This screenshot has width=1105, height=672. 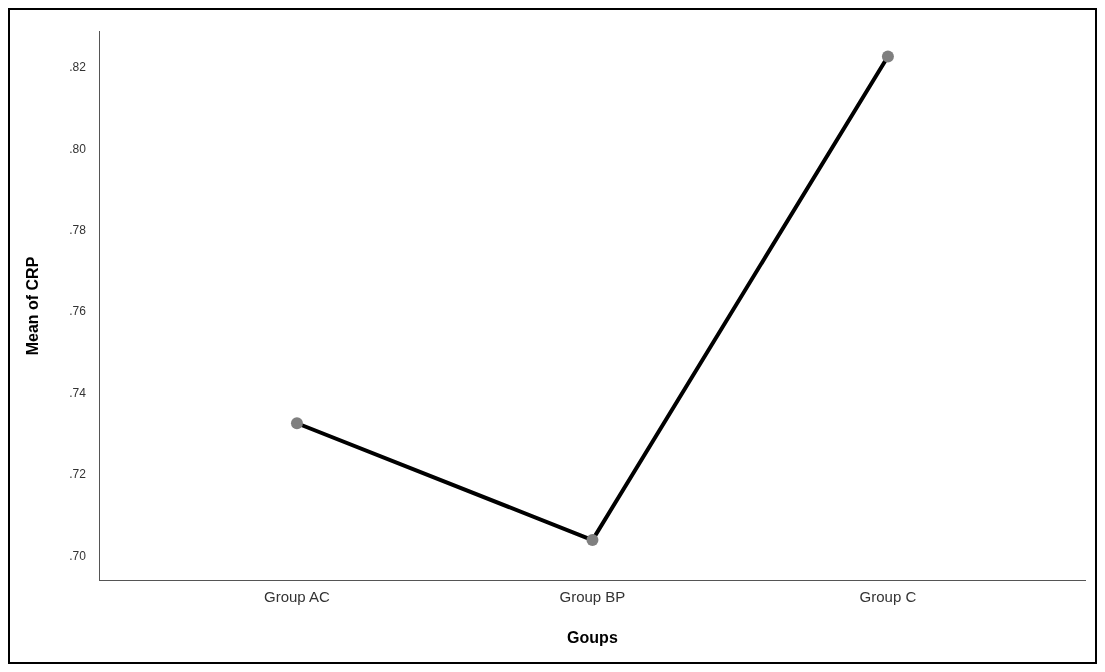 I want to click on y-tick-label: .82, so click(x=78, y=67).